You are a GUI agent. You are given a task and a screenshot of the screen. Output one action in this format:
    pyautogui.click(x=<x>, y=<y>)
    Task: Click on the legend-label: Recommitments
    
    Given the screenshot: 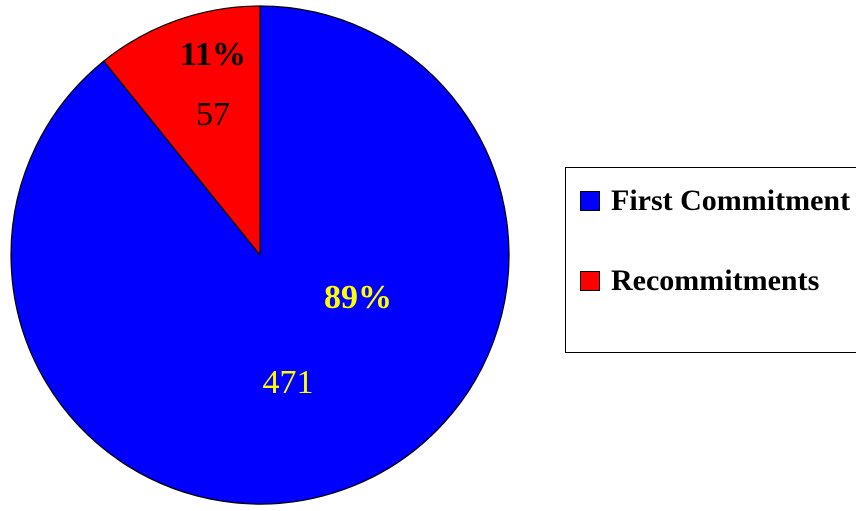 What is the action you would take?
    pyautogui.click(x=715, y=280)
    